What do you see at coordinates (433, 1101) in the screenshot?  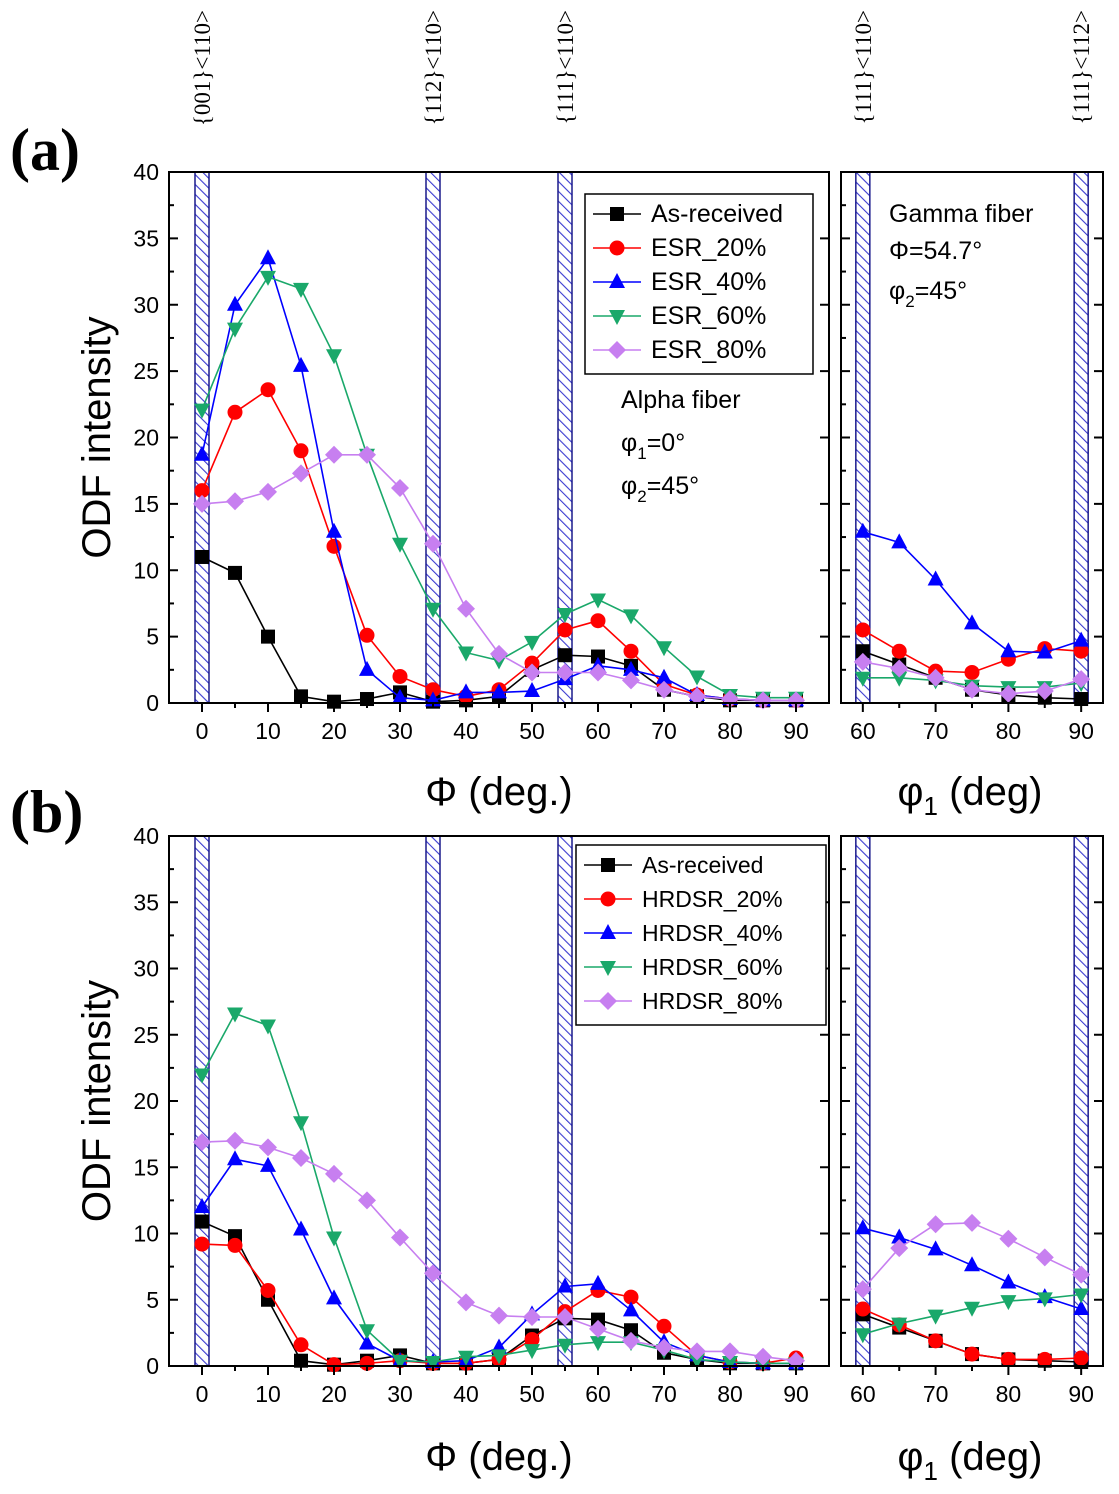 I see `hatched-band` at bounding box center [433, 1101].